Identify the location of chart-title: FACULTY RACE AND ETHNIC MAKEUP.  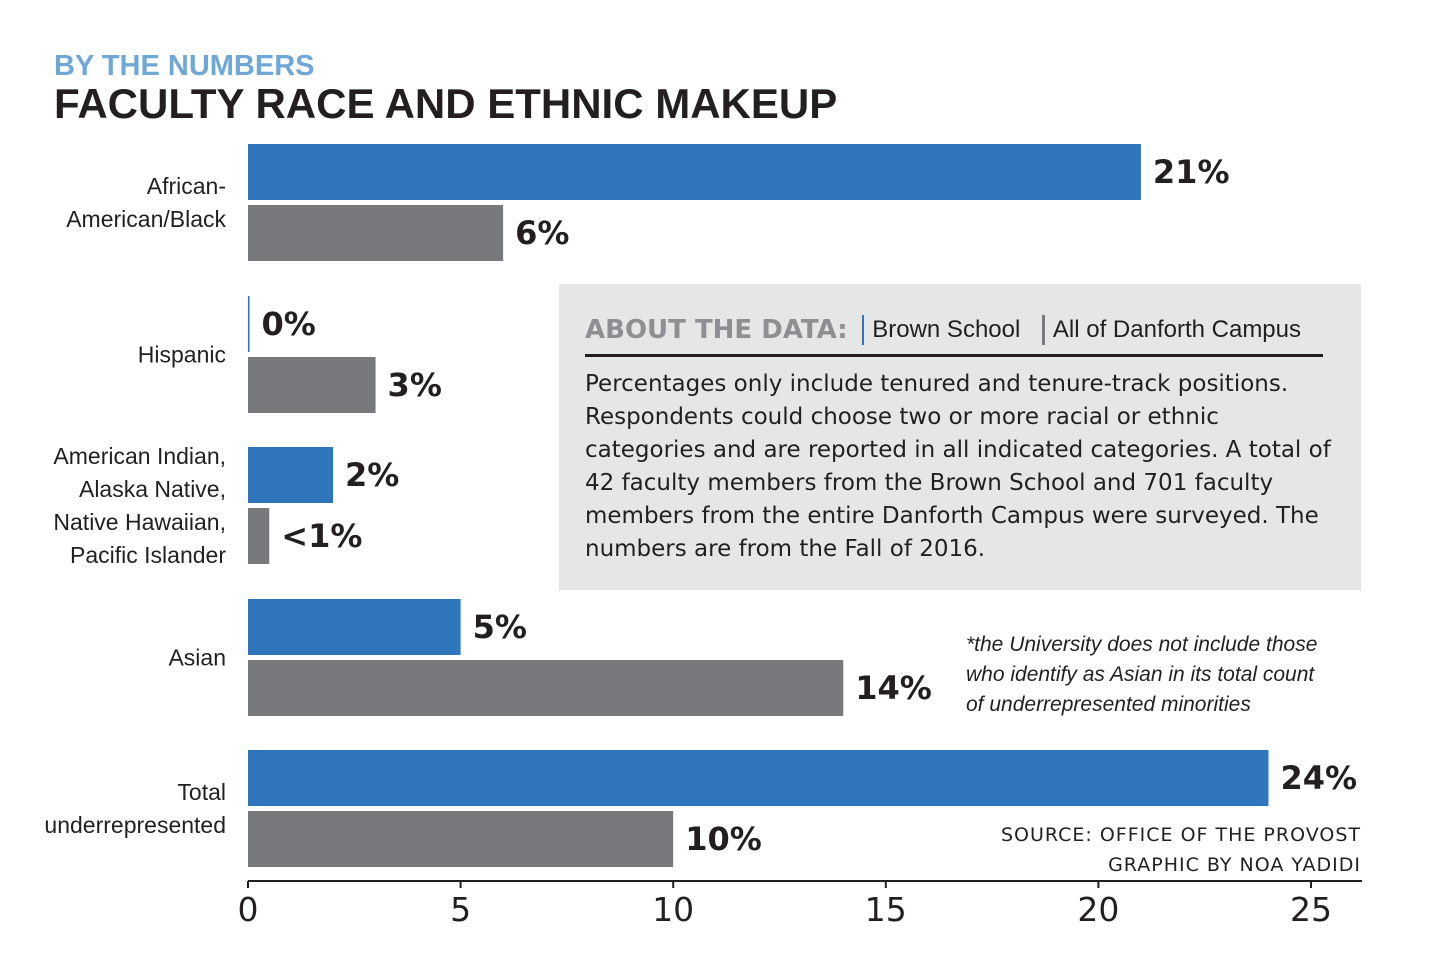
(446, 103).